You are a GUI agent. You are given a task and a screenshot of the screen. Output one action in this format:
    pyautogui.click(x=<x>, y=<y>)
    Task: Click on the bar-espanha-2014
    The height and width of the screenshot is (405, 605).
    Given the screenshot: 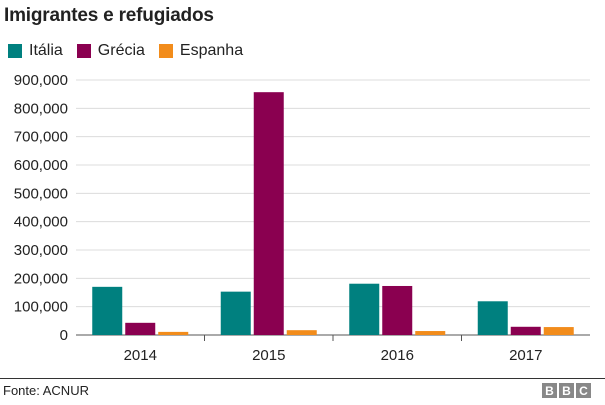 What is the action you would take?
    pyautogui.click(x=173, y=333)
    